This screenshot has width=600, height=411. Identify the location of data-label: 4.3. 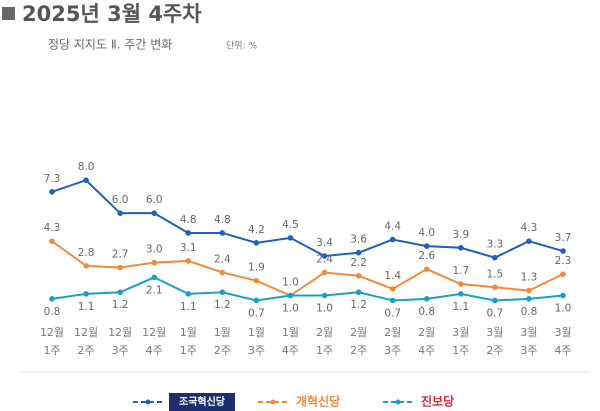
(52, 228).